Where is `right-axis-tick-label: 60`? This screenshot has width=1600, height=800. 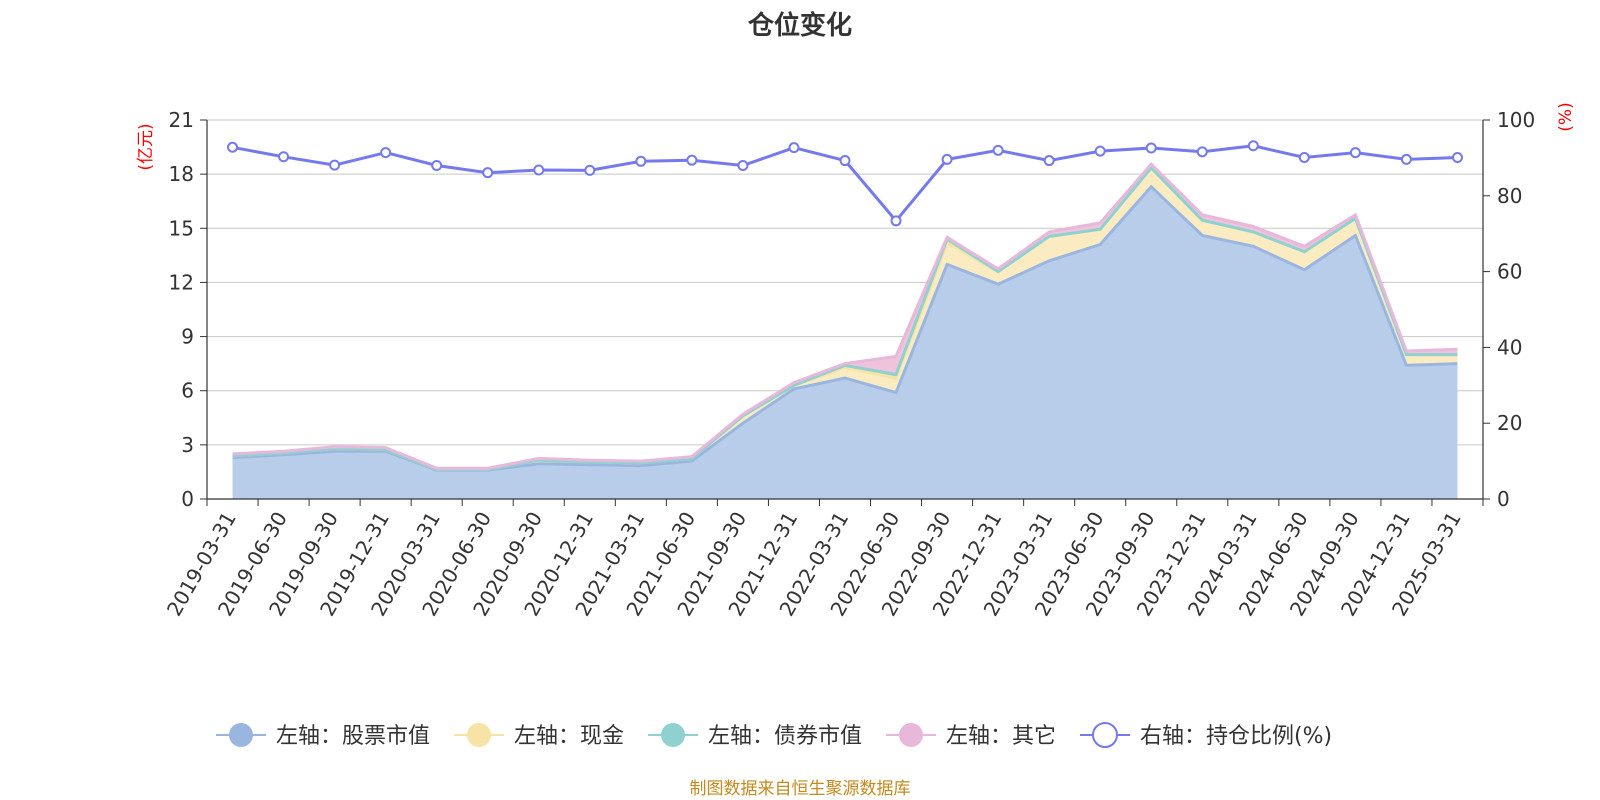
right-axis-tick-label: 60 is located at coordinates (1509, 272).